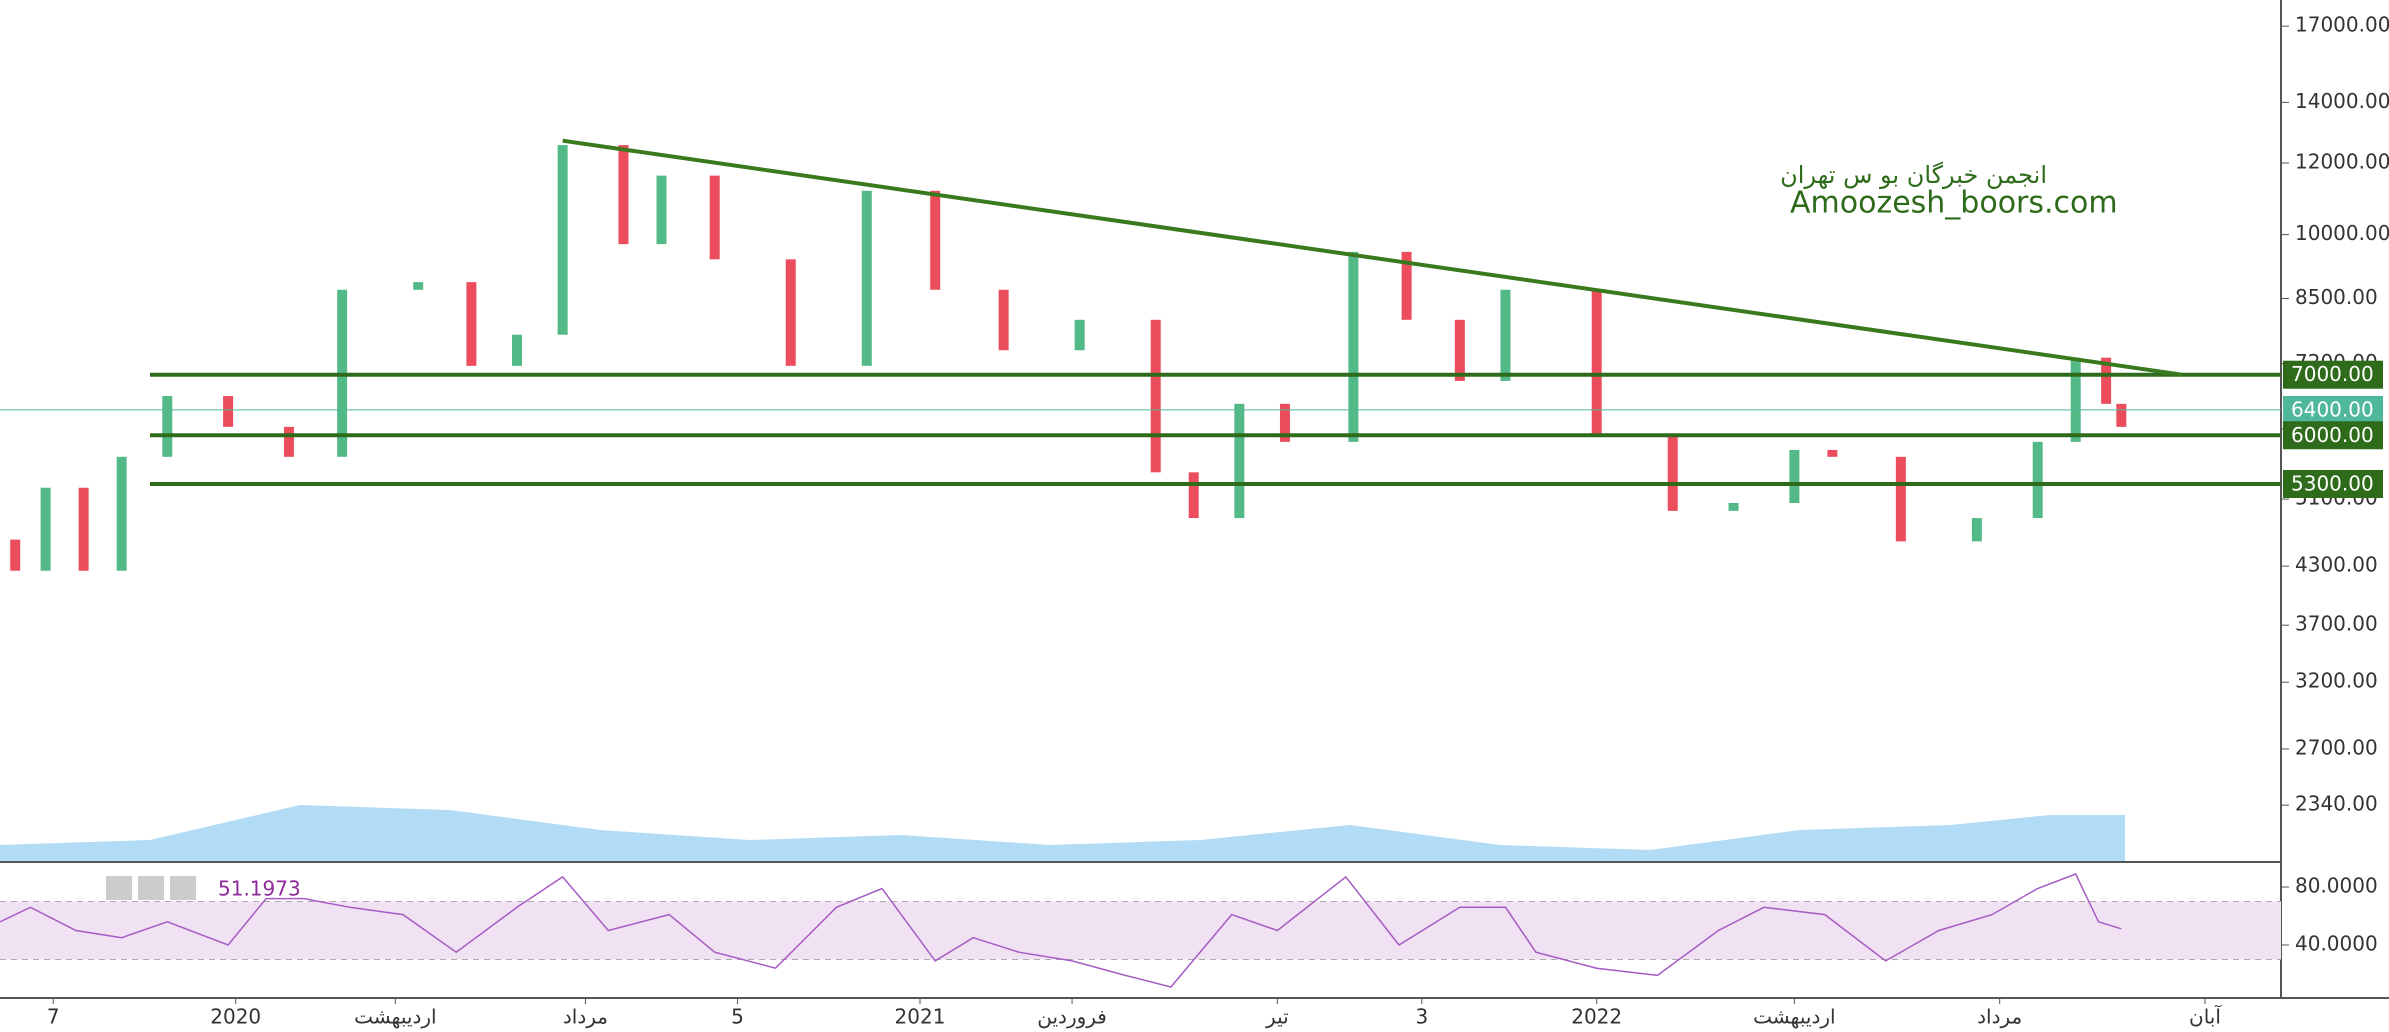 Image resolution: width=2389 pixels, height=1032 pixels. I want to click on y-tick-label: 8500.00, so click(2336, 297).